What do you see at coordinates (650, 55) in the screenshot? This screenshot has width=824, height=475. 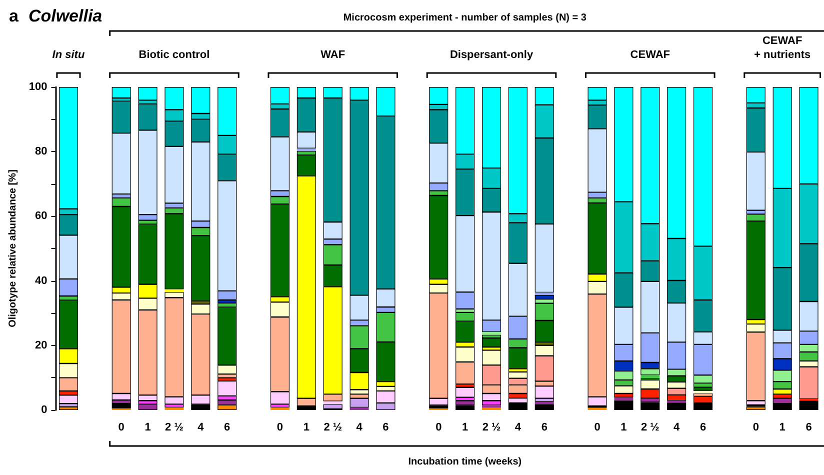 I see `text: CEWAF` at bounding box center [650, 55].